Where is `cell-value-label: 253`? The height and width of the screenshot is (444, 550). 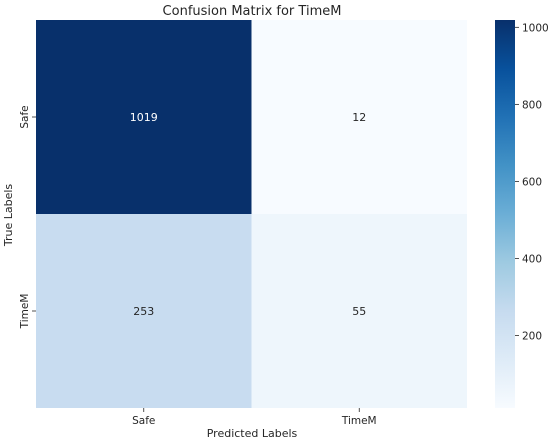 cell-value-label: 253 is located at coordinates (143, 311).